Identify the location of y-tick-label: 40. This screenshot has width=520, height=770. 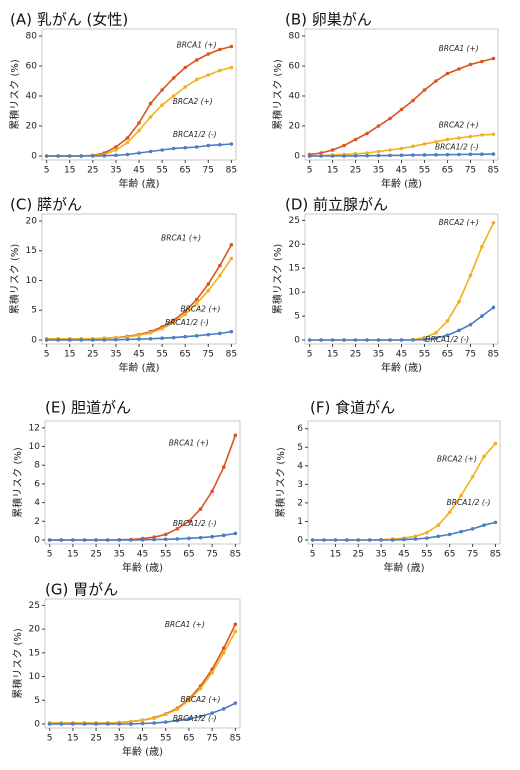
(295, 97).